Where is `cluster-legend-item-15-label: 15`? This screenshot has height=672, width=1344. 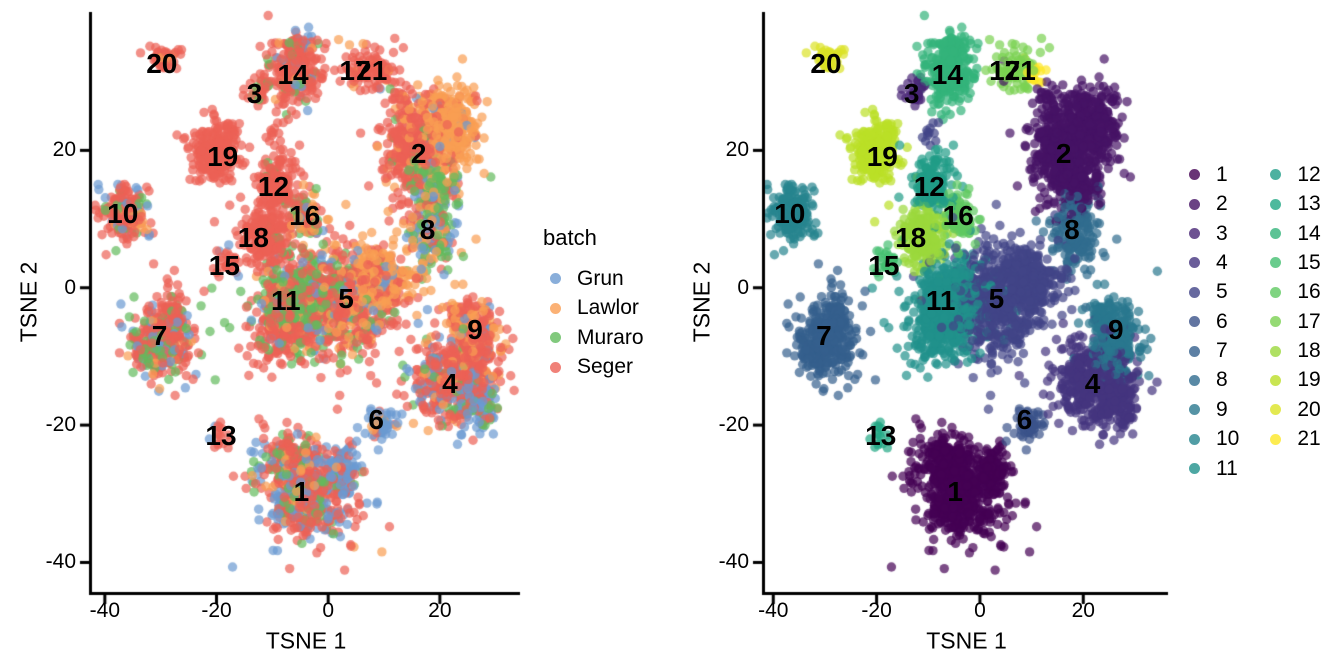 cluster-legend-item-15-label: 15 is located at coordinates (1309, 262).